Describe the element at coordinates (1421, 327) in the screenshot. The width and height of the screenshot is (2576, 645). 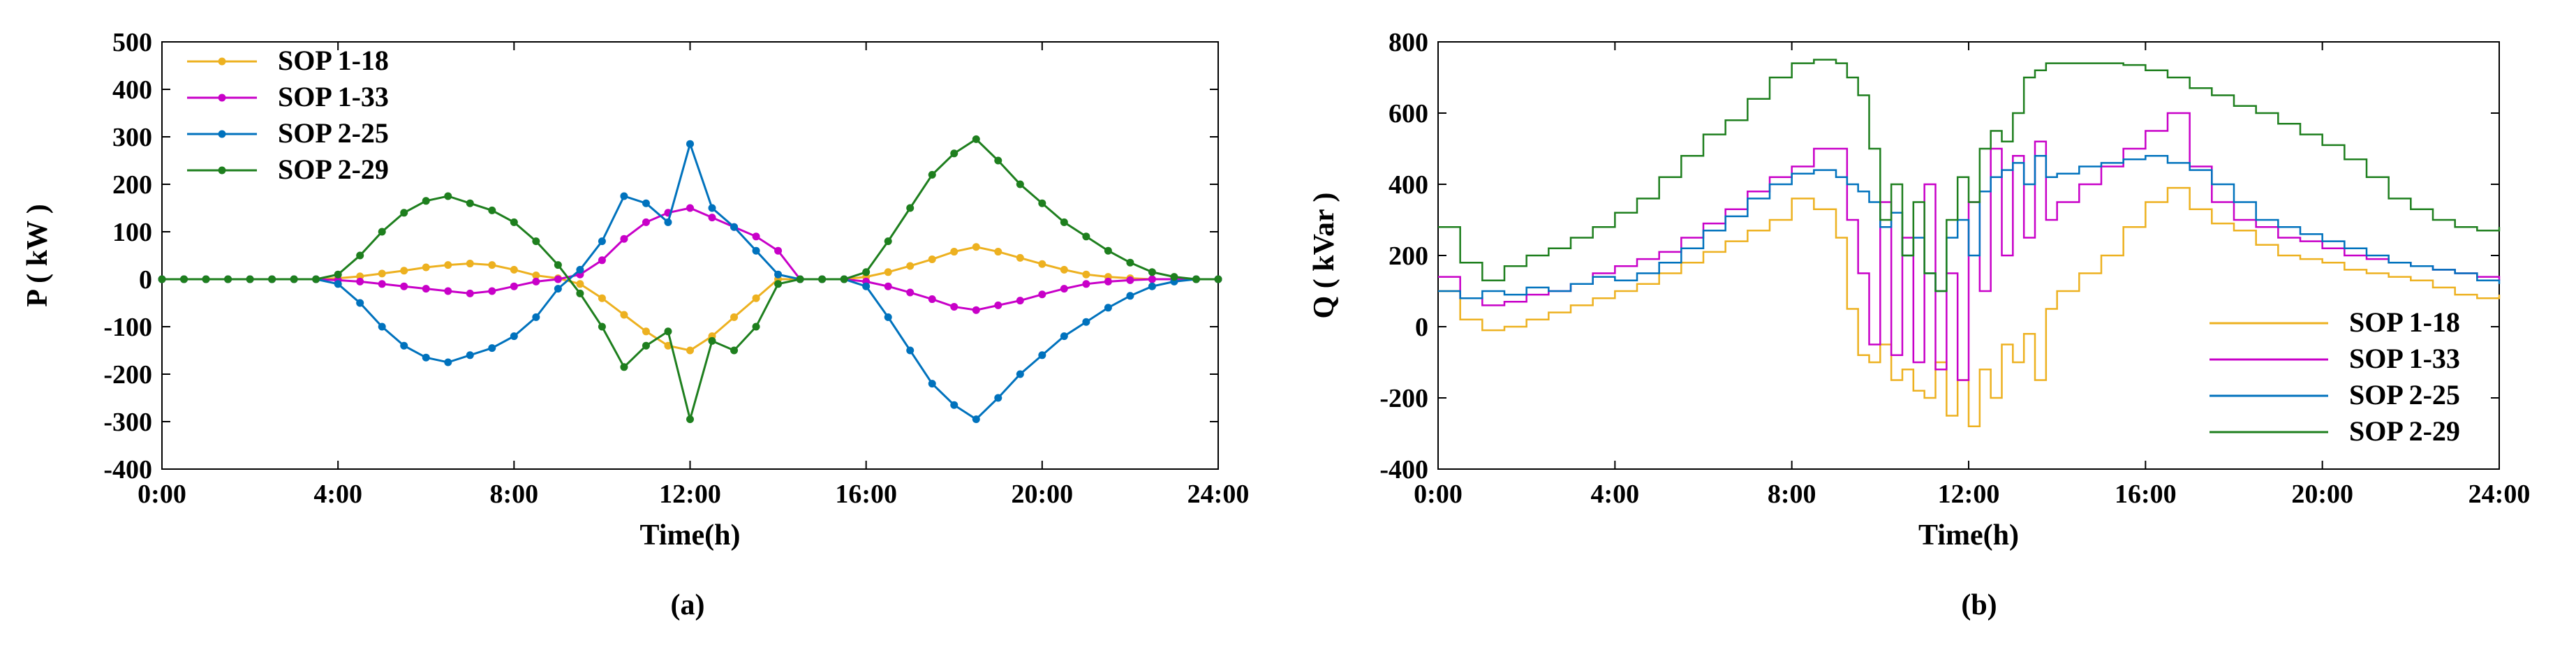
I see `y-tick-label: 0` at that location.